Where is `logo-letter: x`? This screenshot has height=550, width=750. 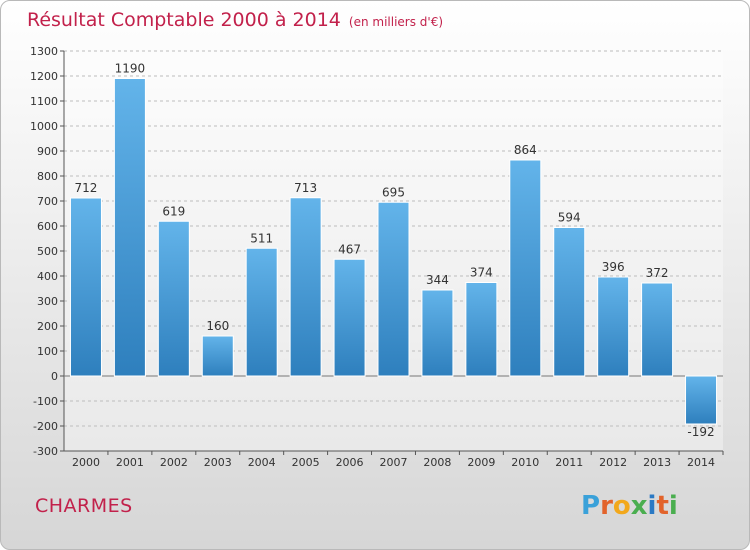 logo-letter: x is located at coordinates (639, 506).